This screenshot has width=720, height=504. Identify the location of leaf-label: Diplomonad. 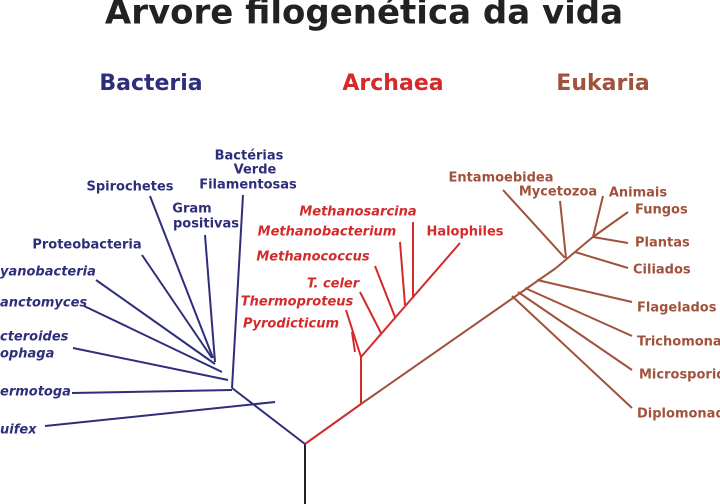
(678, 414).